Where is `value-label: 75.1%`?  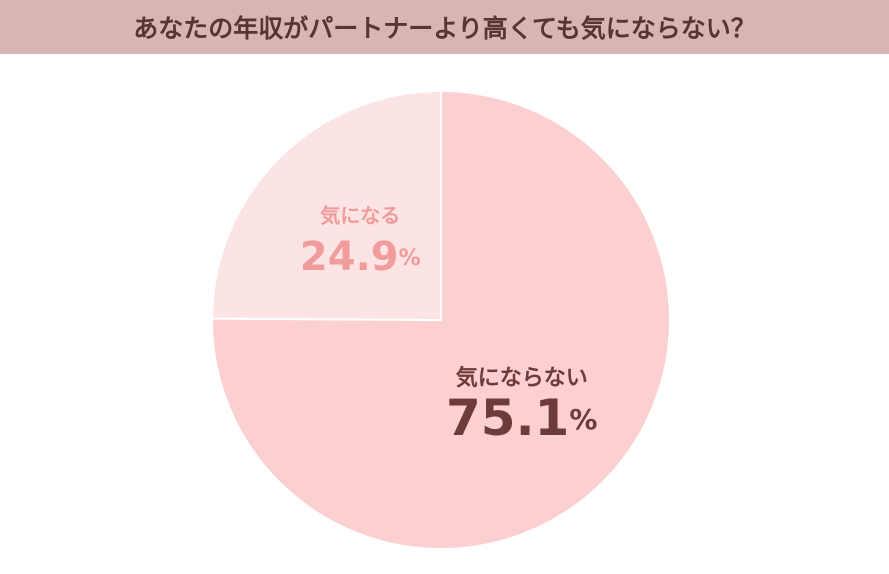
value-label: 75.1% is located at coordinates (521, 418).